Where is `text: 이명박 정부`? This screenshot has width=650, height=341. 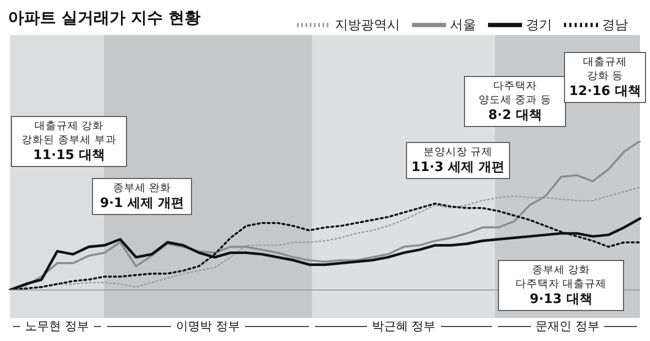 text: 이명박 정부 is located at coordinates (208, 326).